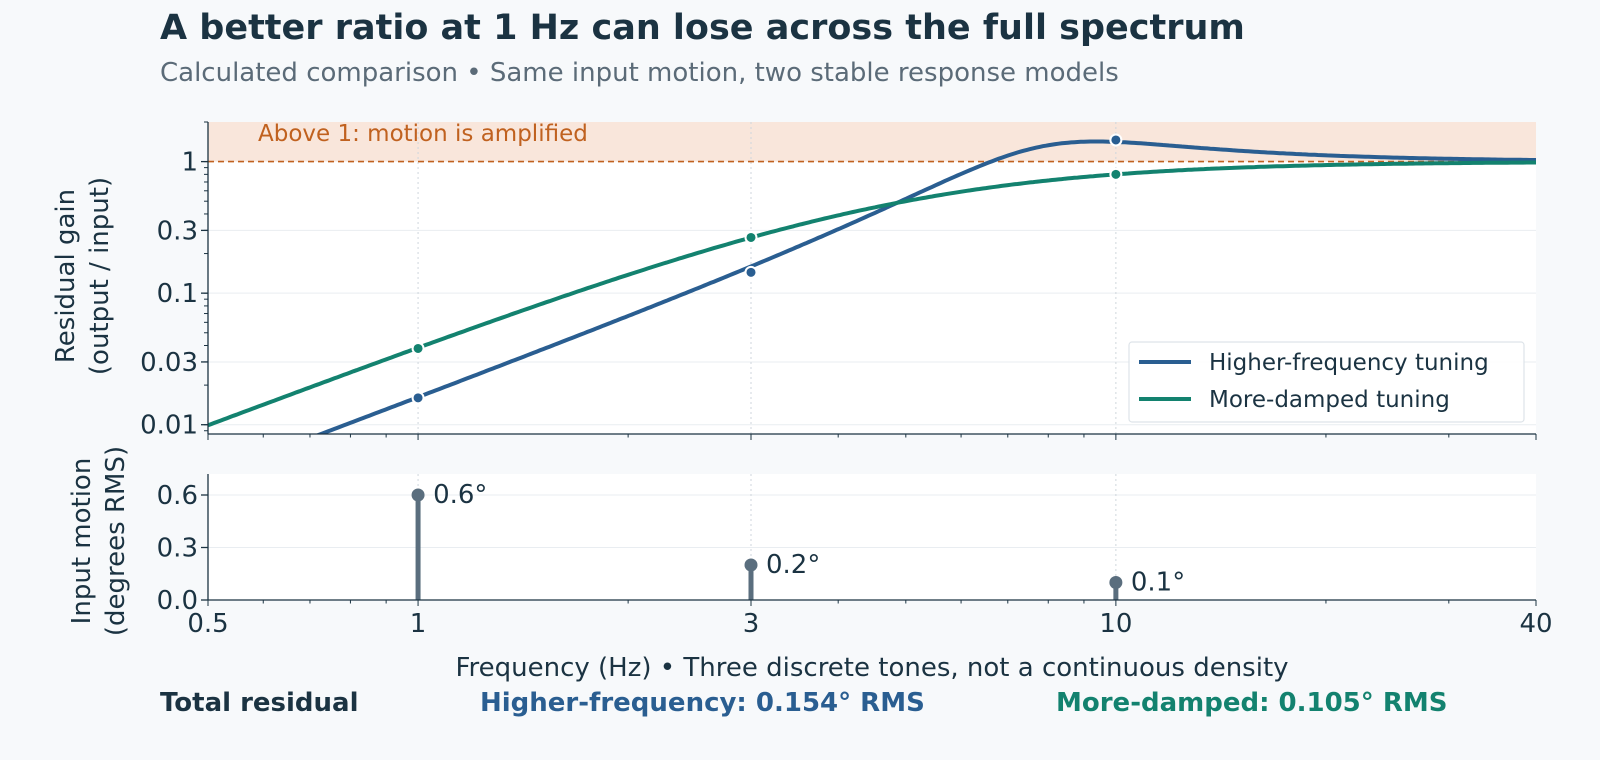 The height and width of the screenshot is (760, 1600). Describe the element at coordinates (259, 703) in the screenshot. I see `total-residual-label: Total residual` at that location.